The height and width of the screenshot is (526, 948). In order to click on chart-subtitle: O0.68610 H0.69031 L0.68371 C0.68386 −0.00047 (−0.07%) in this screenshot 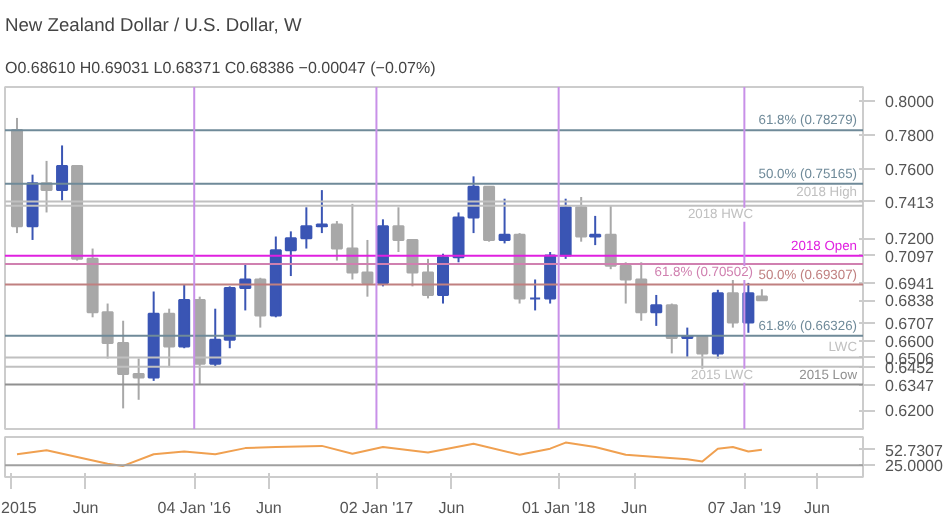, I will do `click(221, 68)`.